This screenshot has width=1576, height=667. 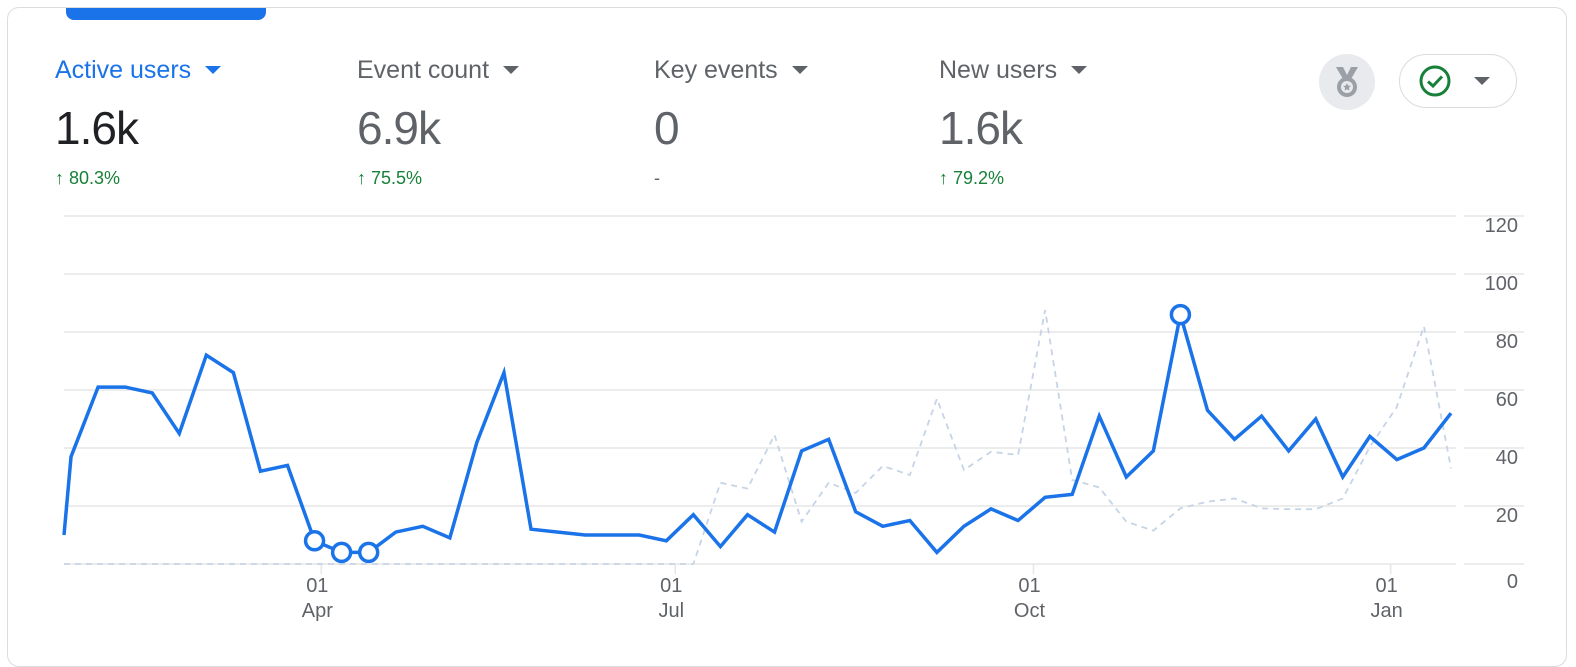 What do you see at coordinates (1507, 516) in the screenshot?
I see `y-tick-label: 20` at bounding box center [1507, 516].